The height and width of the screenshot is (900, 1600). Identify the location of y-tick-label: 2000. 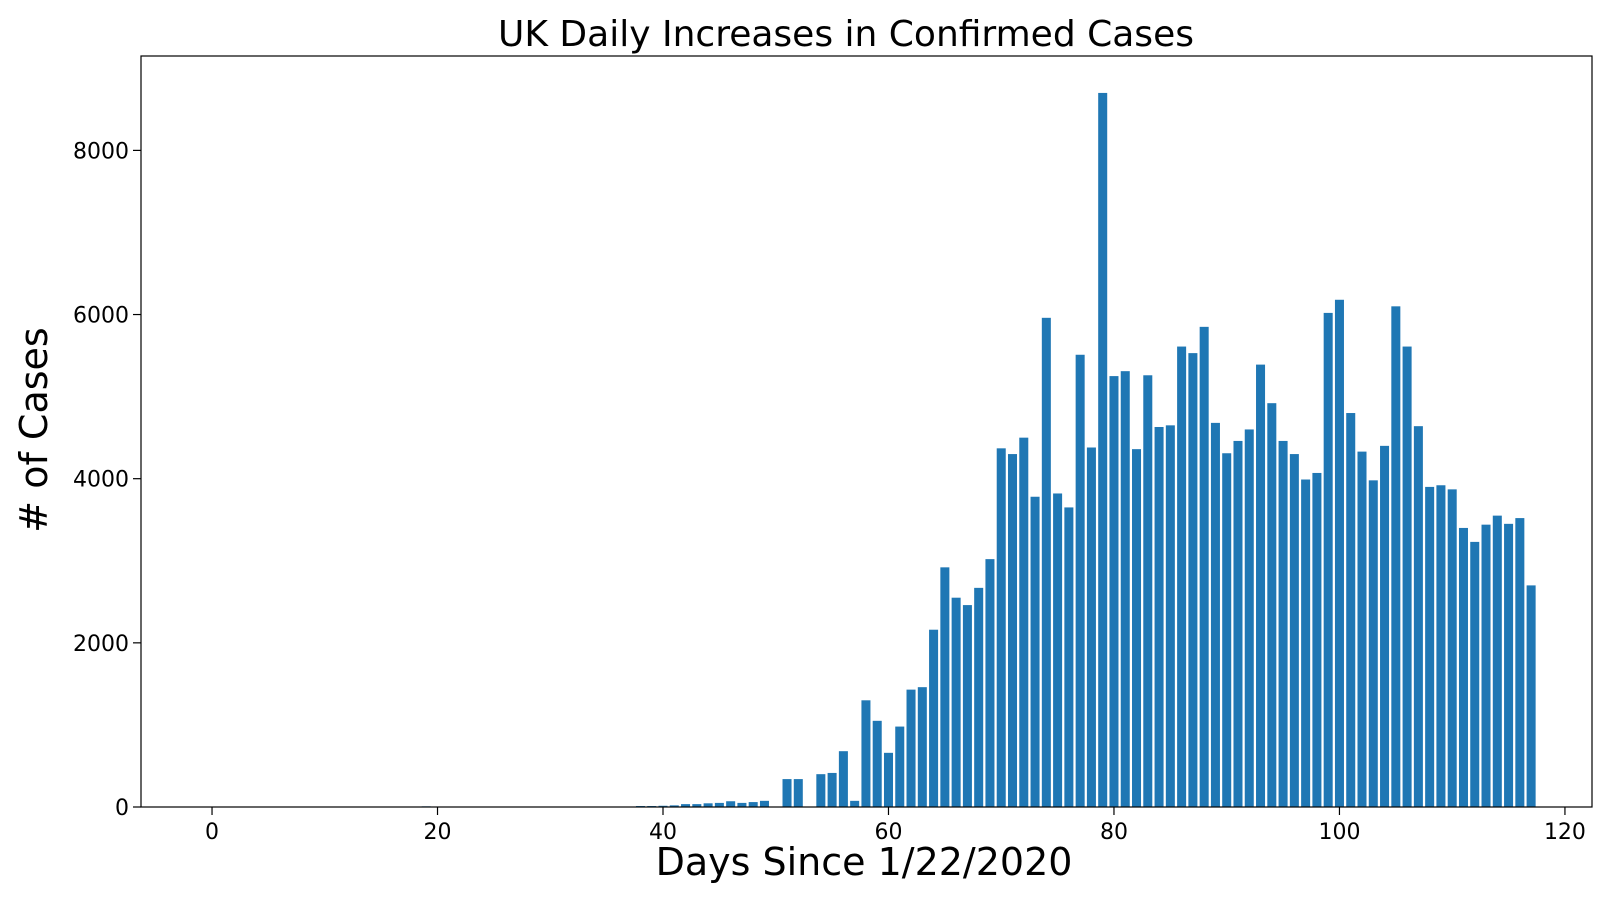
(101, 644).